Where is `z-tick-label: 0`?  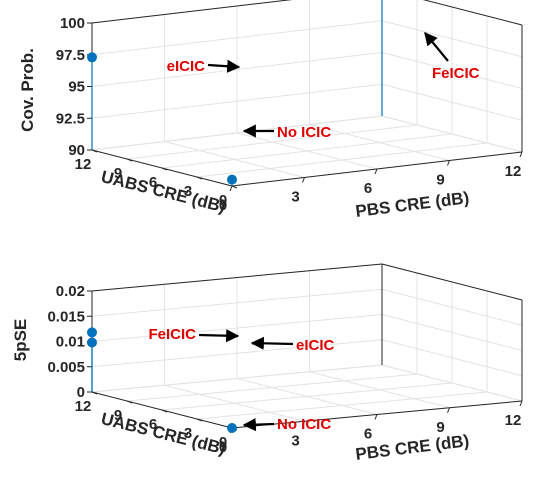
z-tick-label: 0 is located at coordinates (81, 392).